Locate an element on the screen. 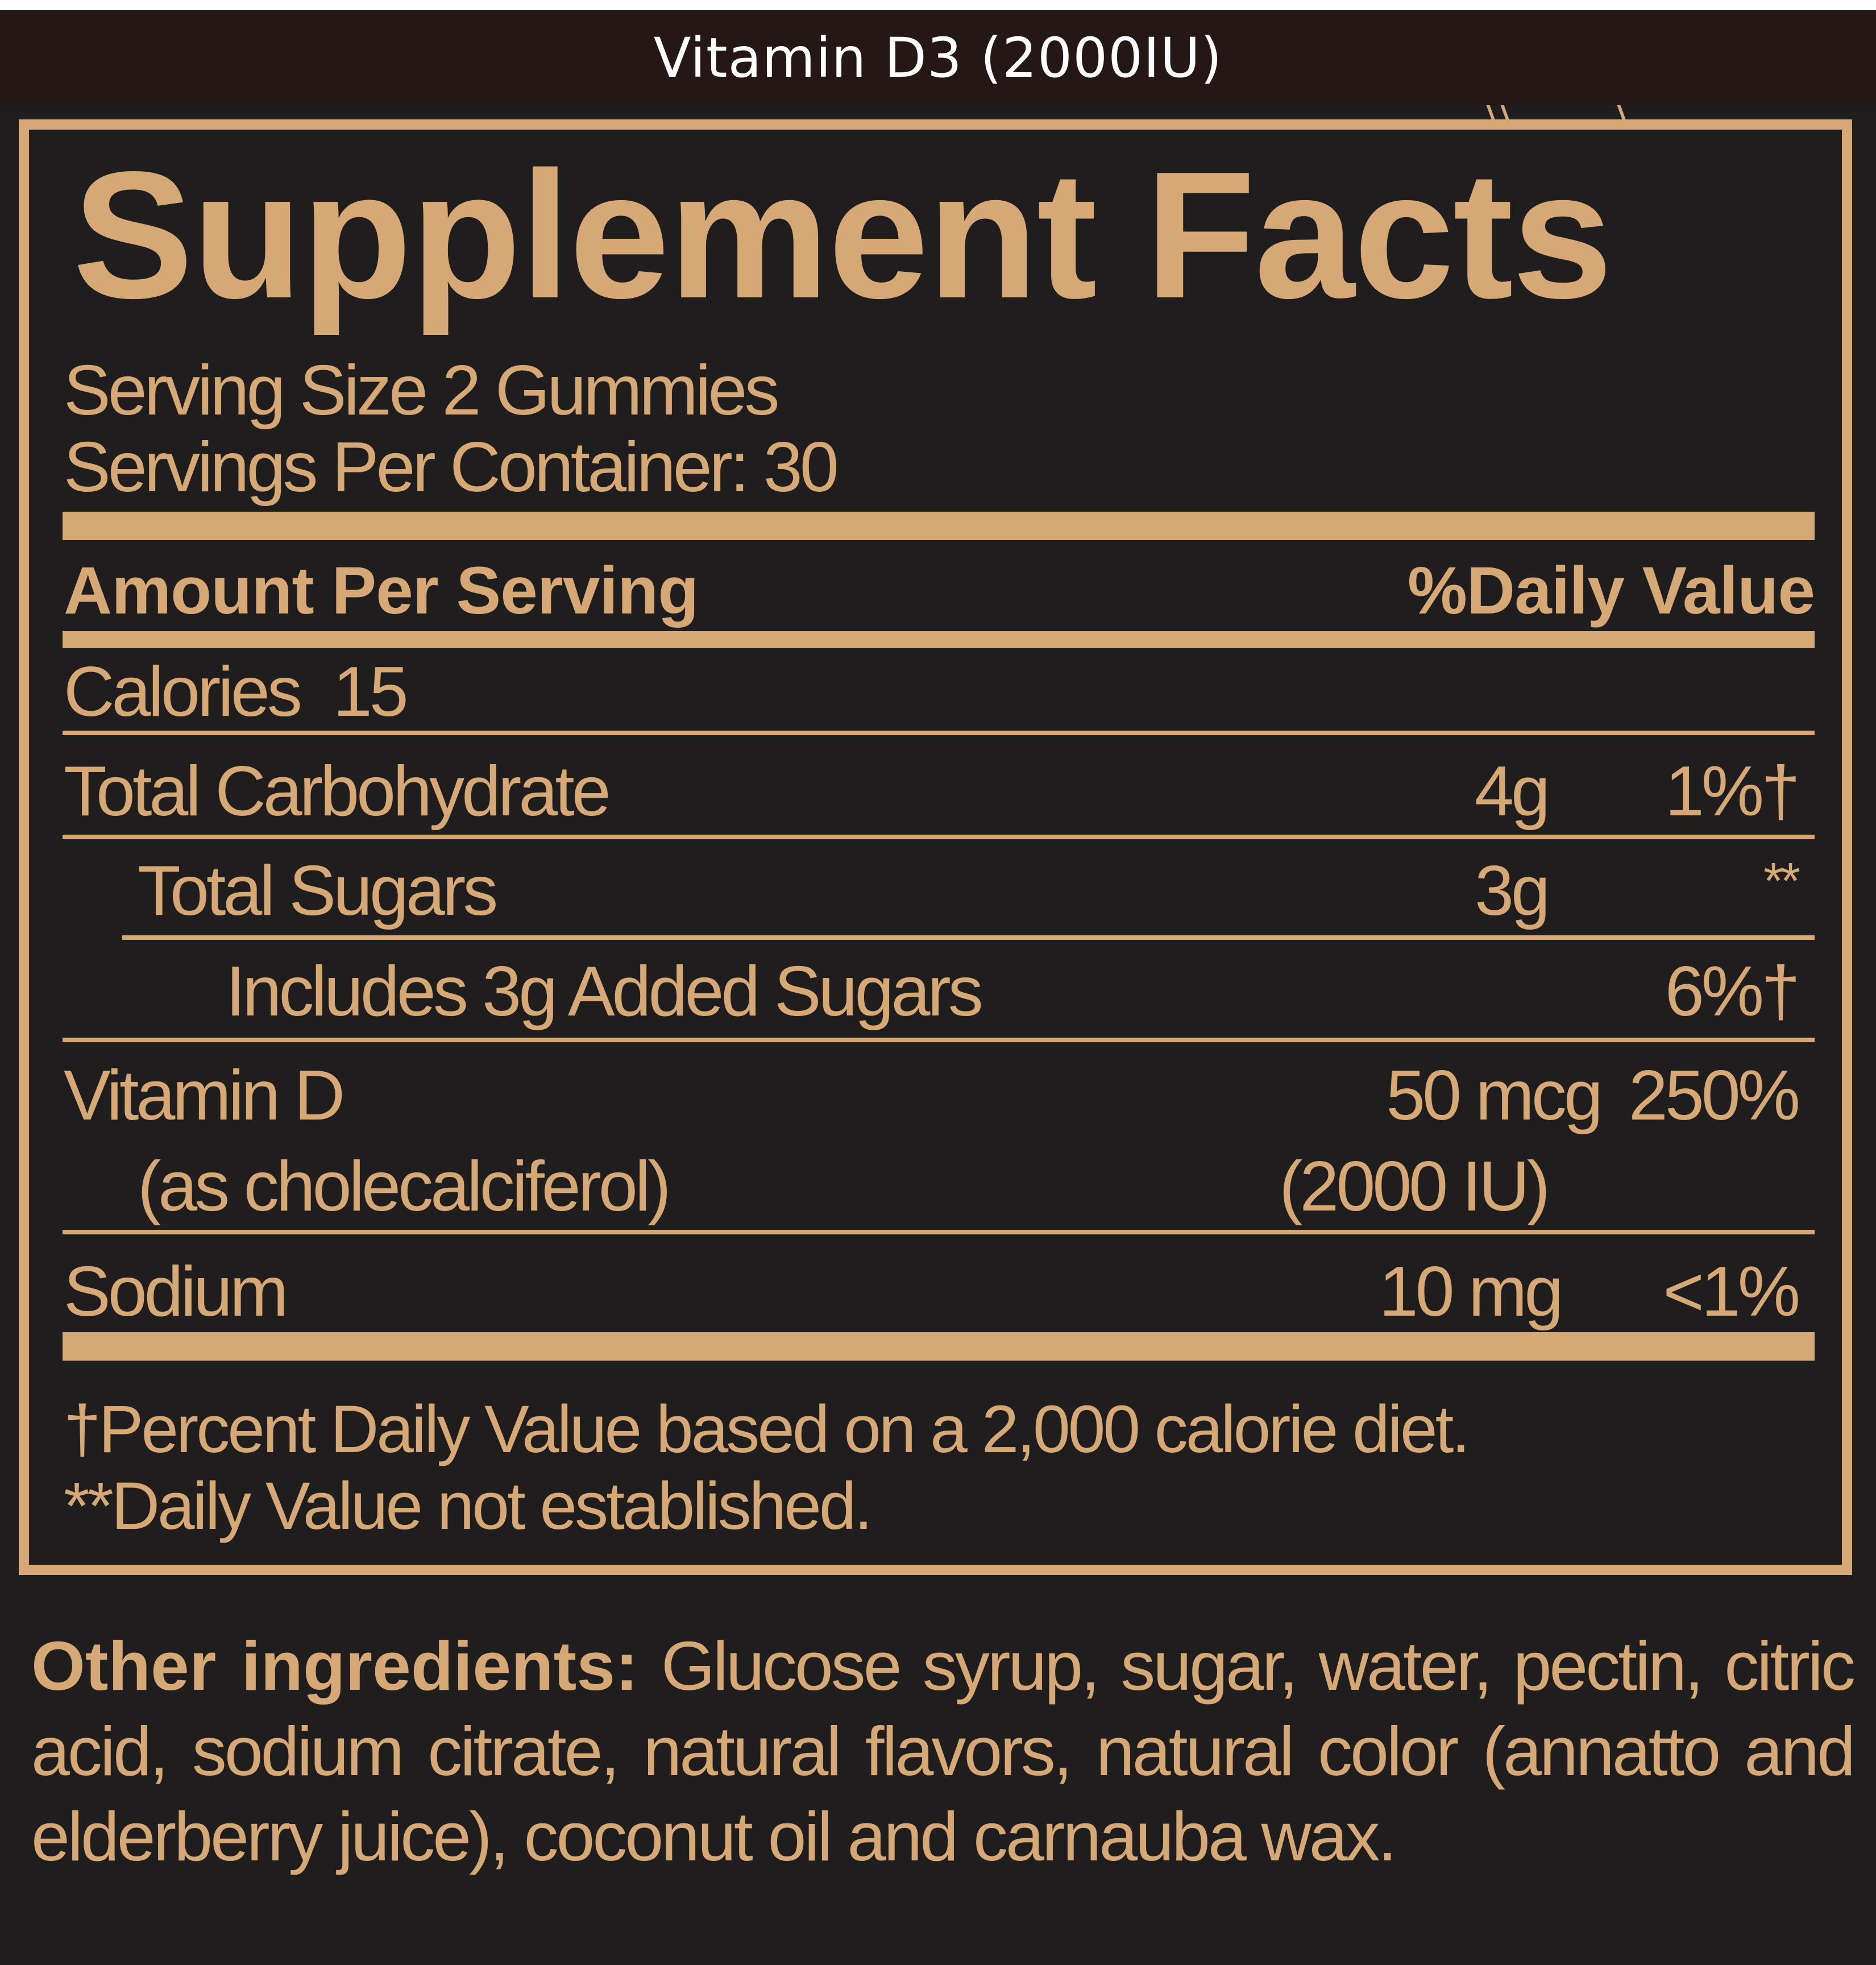 Image resolution: width=1876 pixels, height=1965 pixels. nutrient-row: (as cholecalciferol) (2000 IU) is located at coordinates (931, 1186).